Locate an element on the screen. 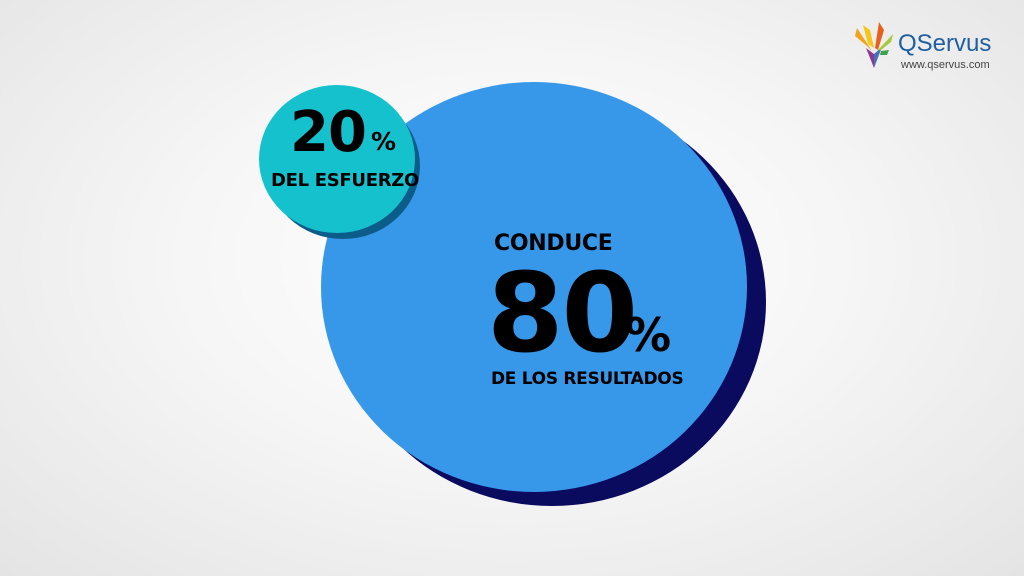  effort-circle is located at coordinates (337, 159).